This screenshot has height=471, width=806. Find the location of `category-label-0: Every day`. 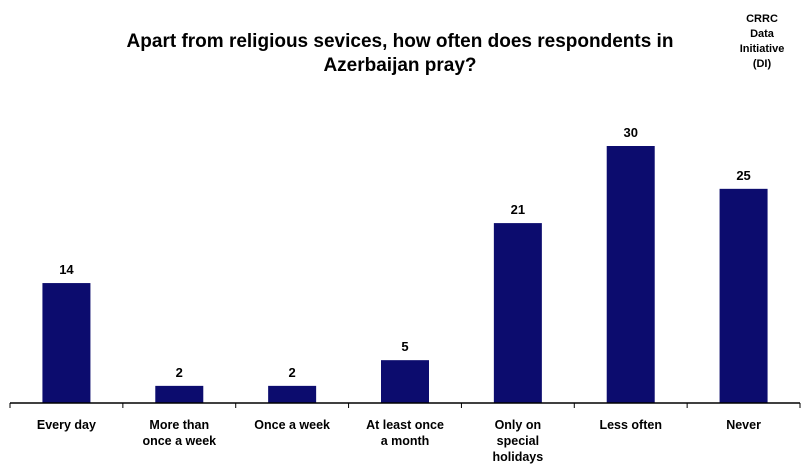

category-label-0: Every day is located at coordinates (66, 425).